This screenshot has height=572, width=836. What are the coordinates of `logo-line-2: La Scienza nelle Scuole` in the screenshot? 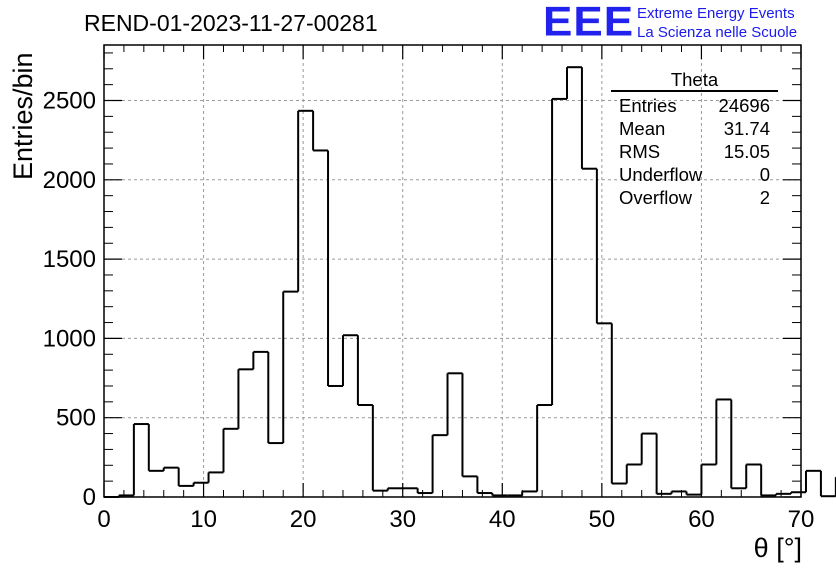 It's located at (717, 32).